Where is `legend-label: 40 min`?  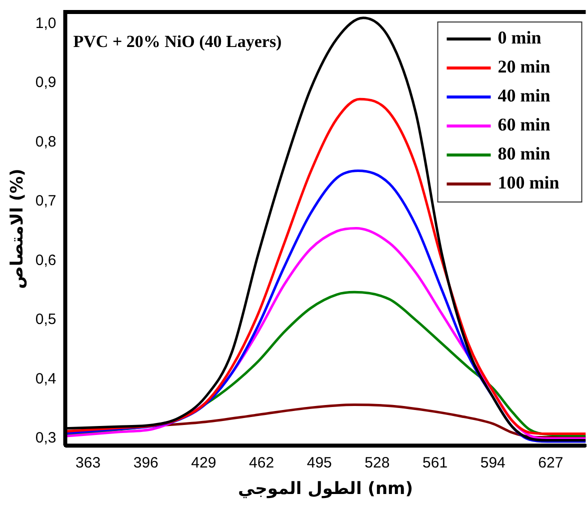 legend-label: 40 min is located at coordinates (524, 96).